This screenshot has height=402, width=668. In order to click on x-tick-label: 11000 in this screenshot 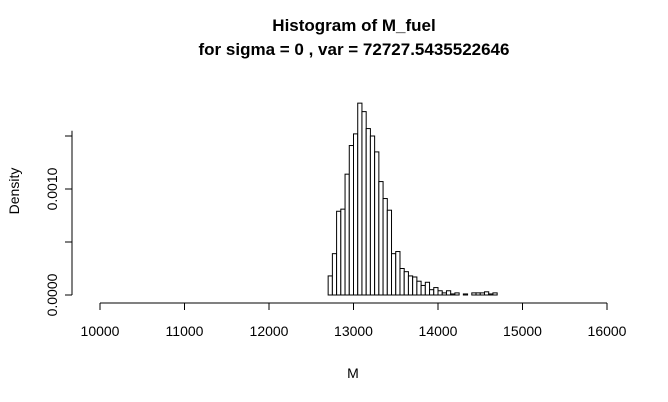, I will do `click(185, 331)`.